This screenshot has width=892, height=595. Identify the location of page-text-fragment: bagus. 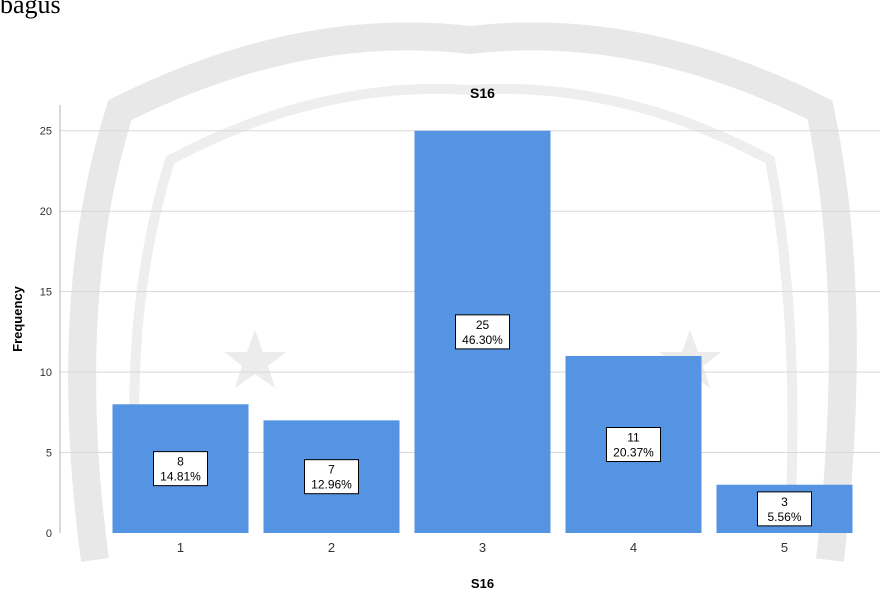
(30, 9).